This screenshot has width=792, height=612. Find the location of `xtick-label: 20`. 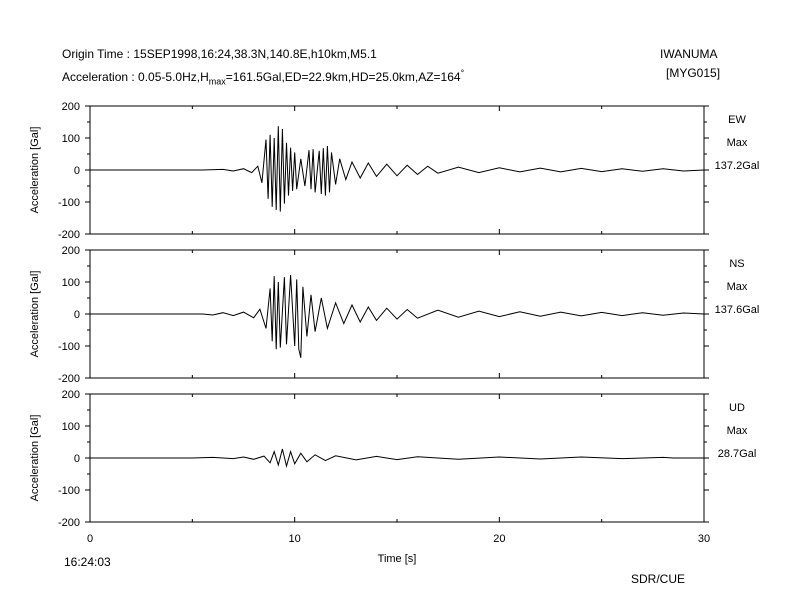

xtick-label: 20 is located at coordinates (499, 539).